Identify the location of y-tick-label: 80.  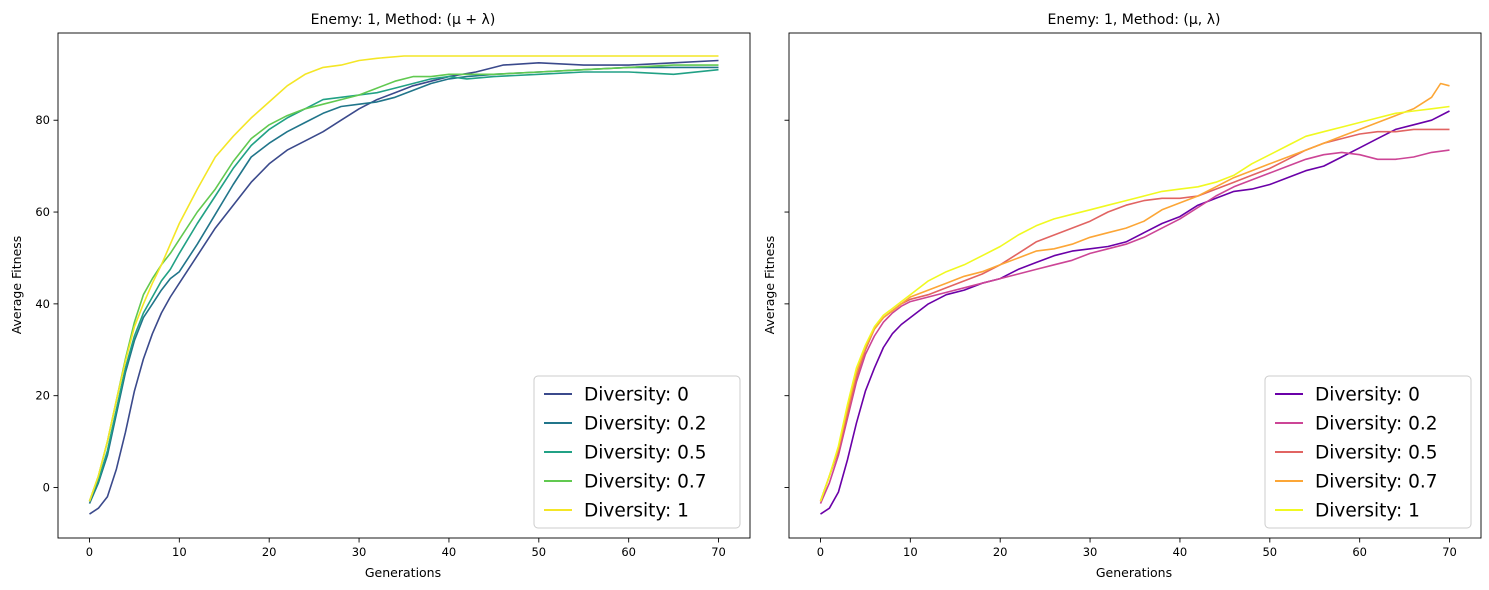
(42, 120).